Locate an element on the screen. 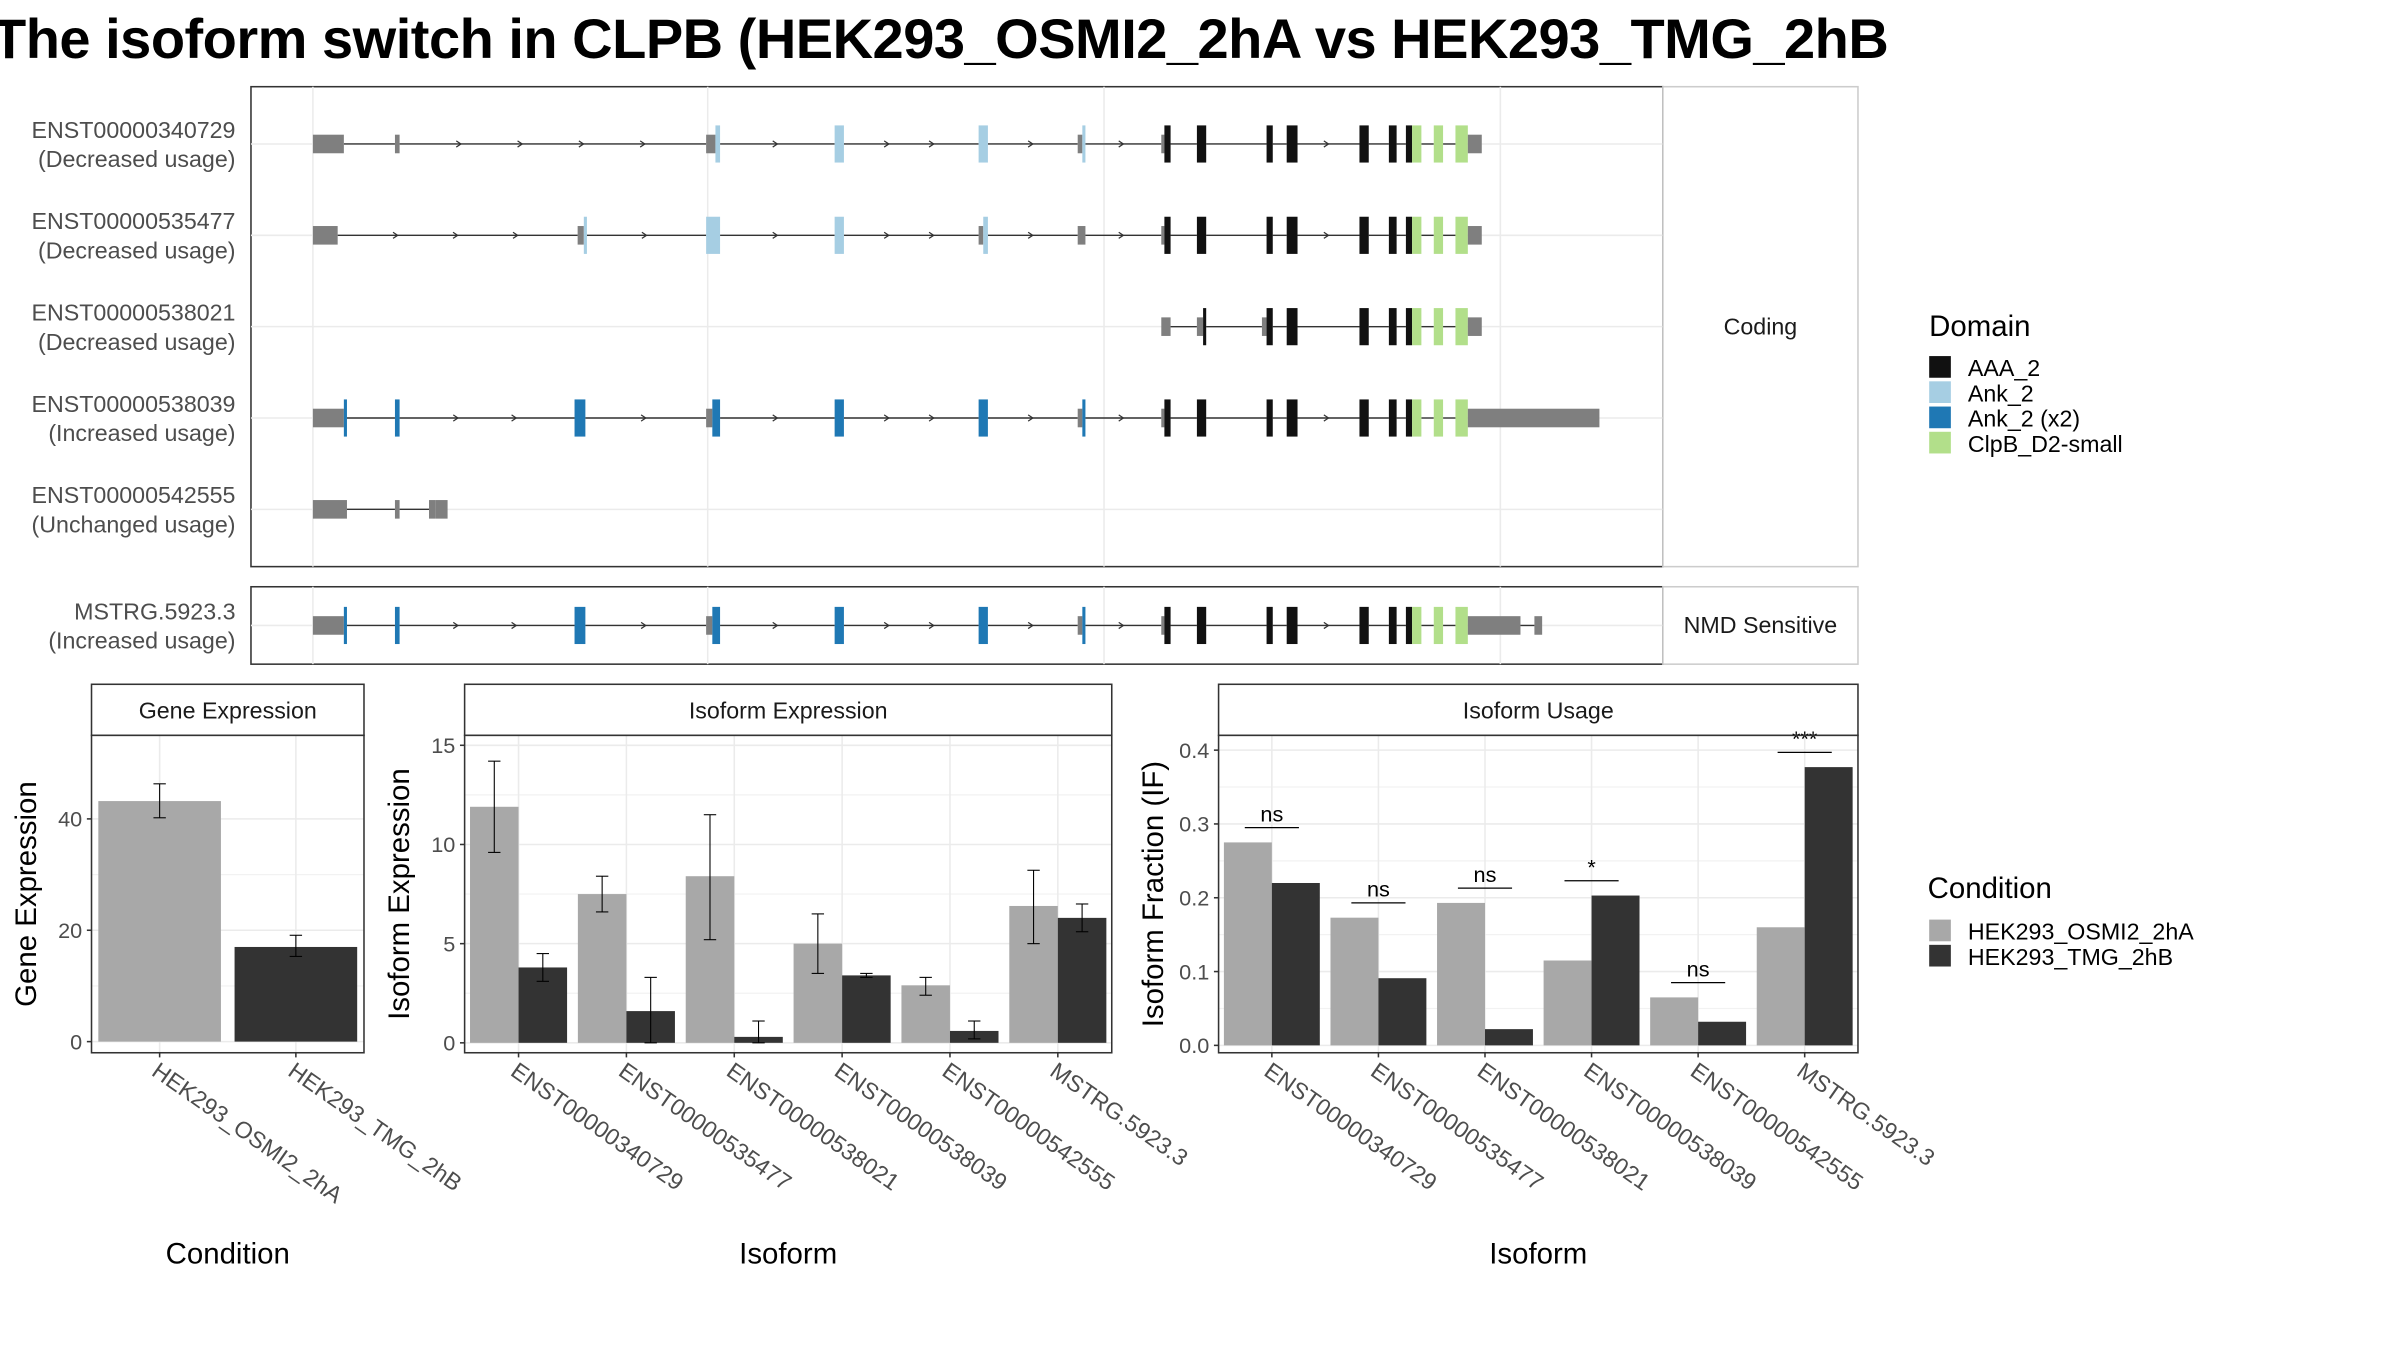 The height and width of the screenshot is (1350, 2400). significance-label: * is located at coordinates (1591, 867).